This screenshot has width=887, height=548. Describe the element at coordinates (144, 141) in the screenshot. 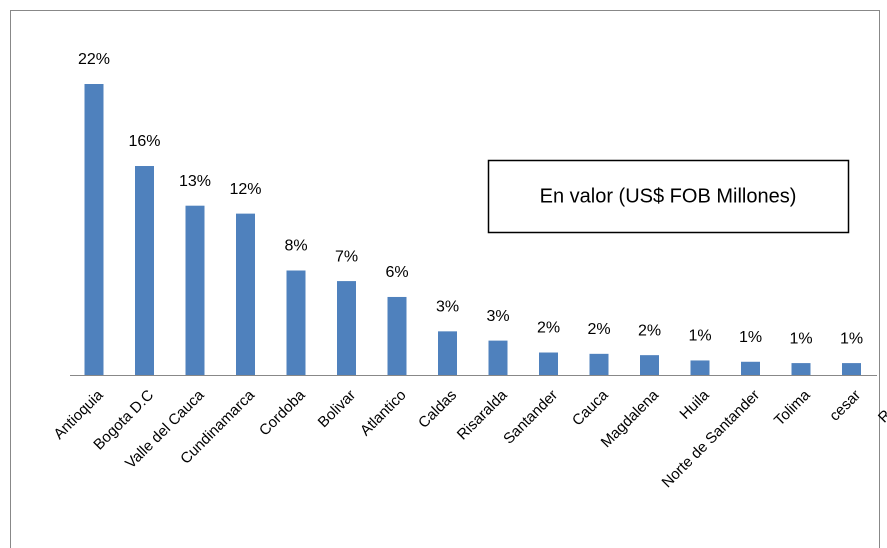

I see `value-label: 16%` at that location.